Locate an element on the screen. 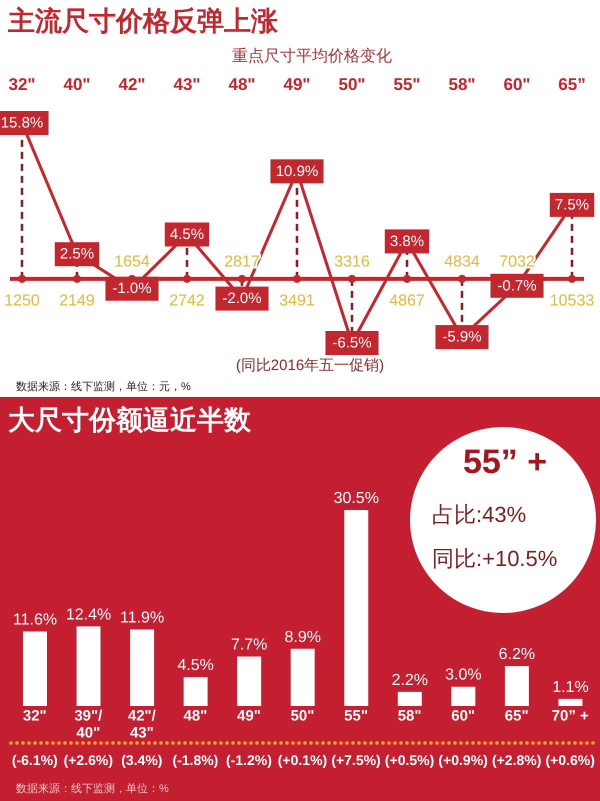  data-label: 10.9% is located at coordinates (297, 171).